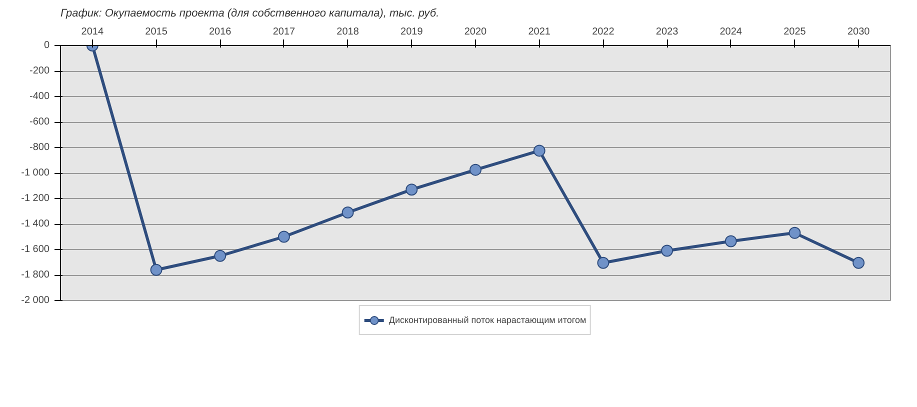  Describe the element at coordinates (35, 249) in the screenshot. I see `y-tick-label: -1 600` at that location.